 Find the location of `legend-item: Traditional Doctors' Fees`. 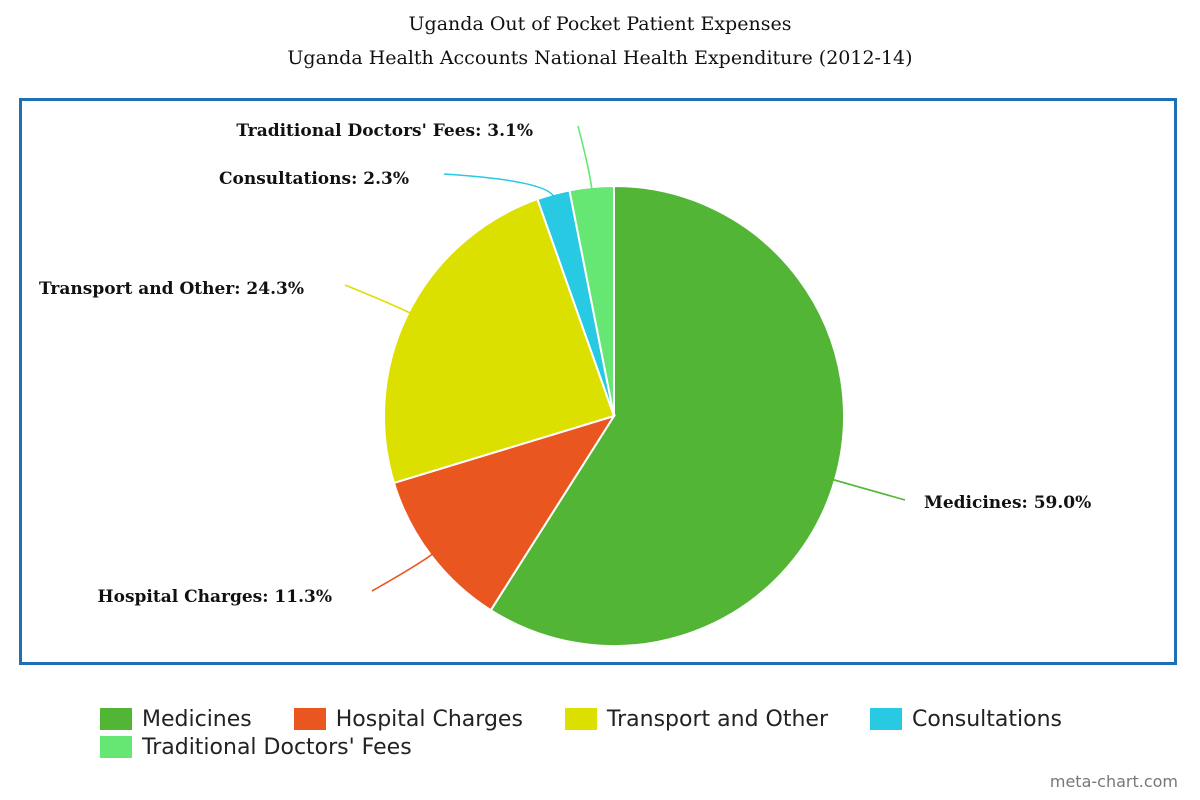

legend-item: Traditional Doctors' Fees is located at coordinates (256, 747).